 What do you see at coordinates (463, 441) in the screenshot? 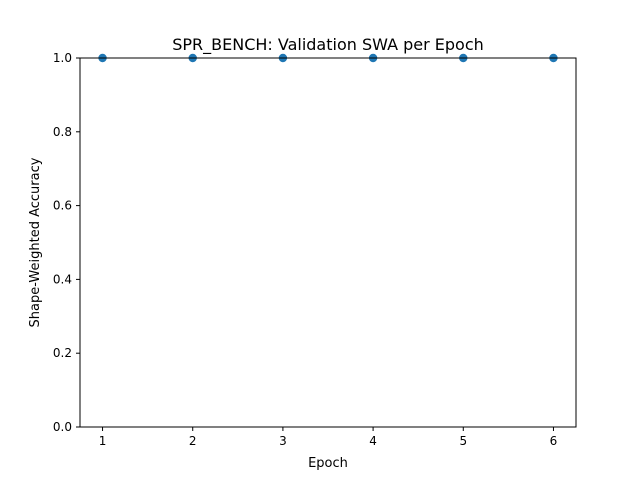
I see `x-tick-label: 5` at bounding box center [463, 441].